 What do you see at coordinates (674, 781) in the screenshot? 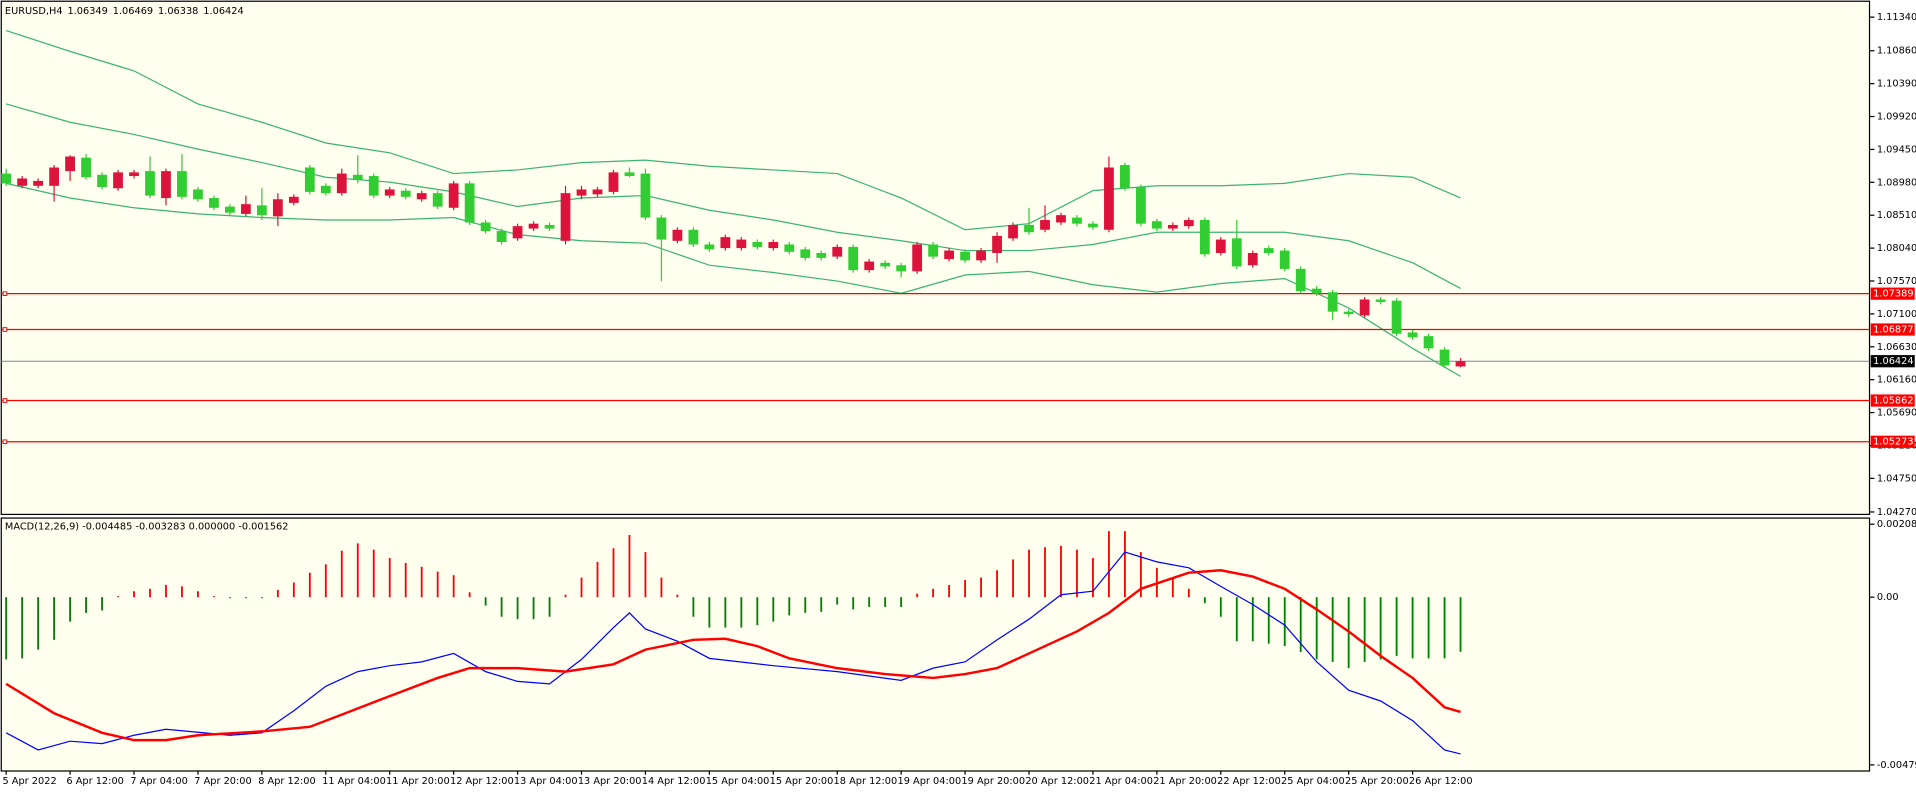
I see `x-tick-label: 14 Apr 12:00` at bounding box center [674, 781].